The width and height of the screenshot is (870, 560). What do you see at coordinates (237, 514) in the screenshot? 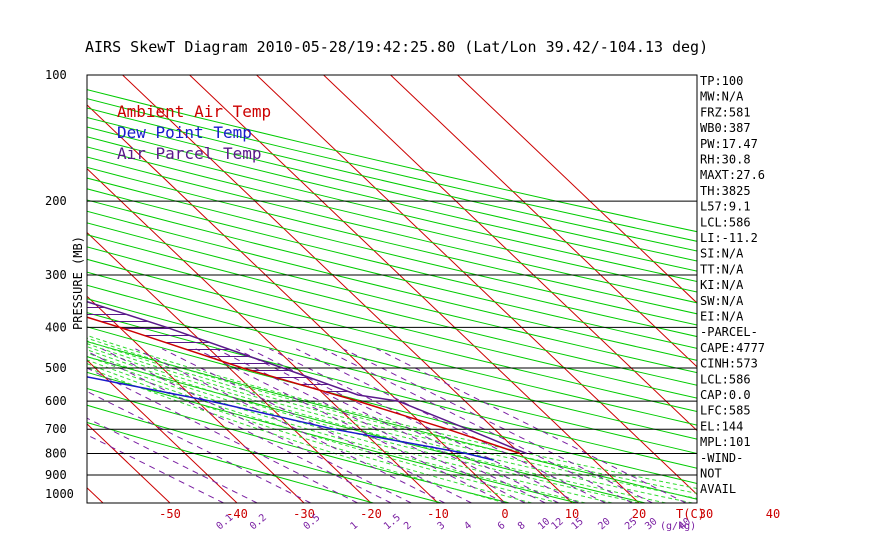
I see `bottom-temp-tick-label: -40` at bounding box center [237, 514].